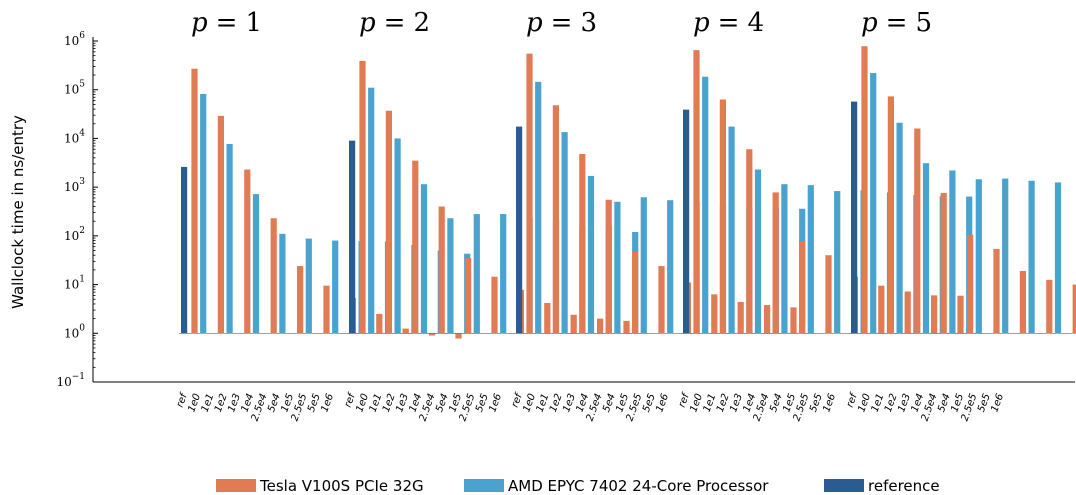 The height and width of the screenshot is (495, 1076). I want to click on legend-label: AMD EPYC 7402 24-Core Processor, so click(638, 486).